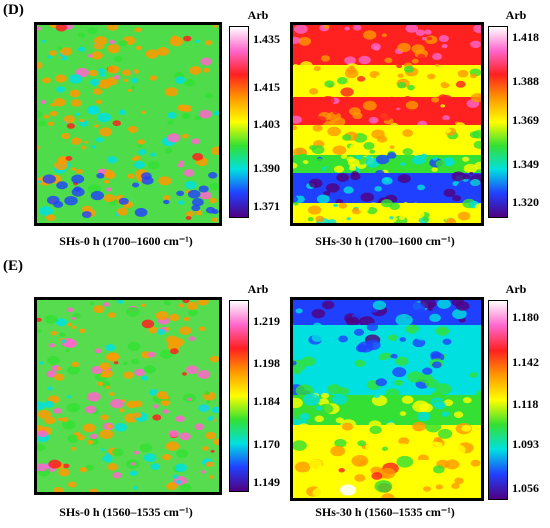 The image size is (550, 528). I want to click on heatmap-d-30h-svg, so click(387, 124).